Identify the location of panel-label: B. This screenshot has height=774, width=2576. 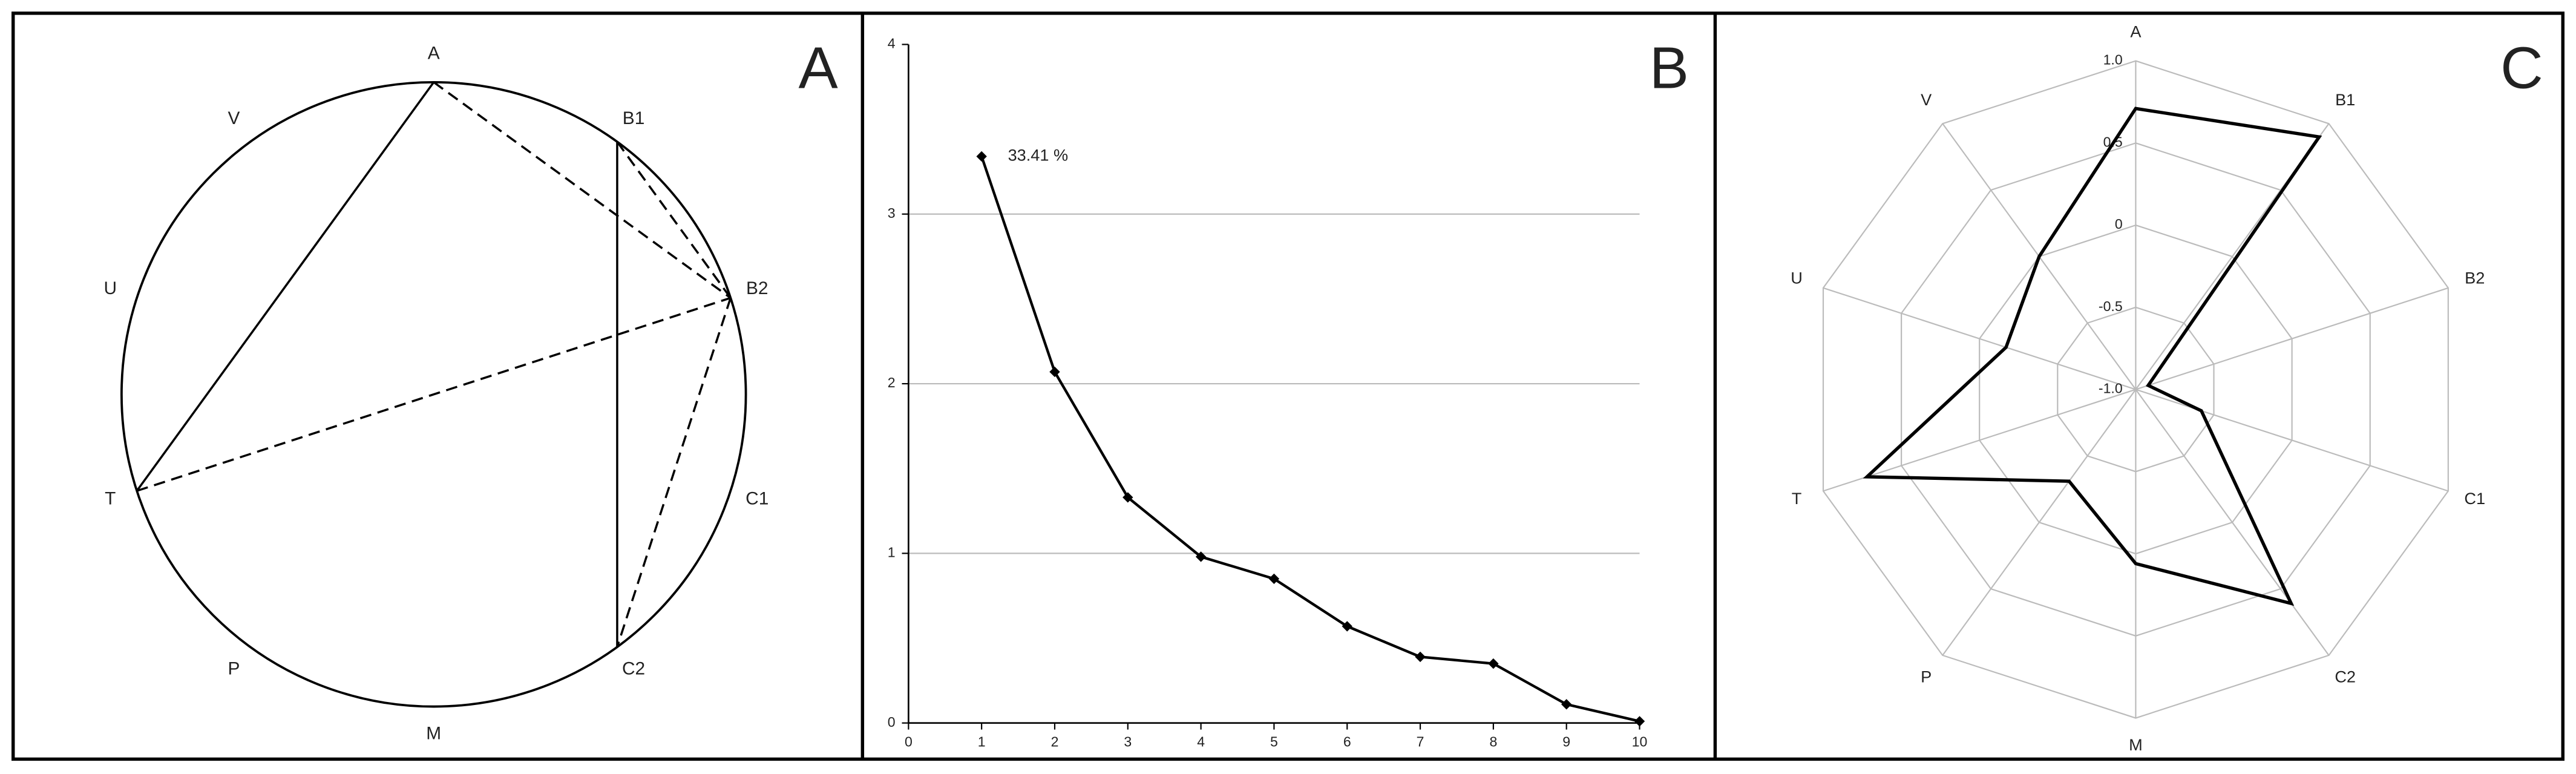
(1669, 67).